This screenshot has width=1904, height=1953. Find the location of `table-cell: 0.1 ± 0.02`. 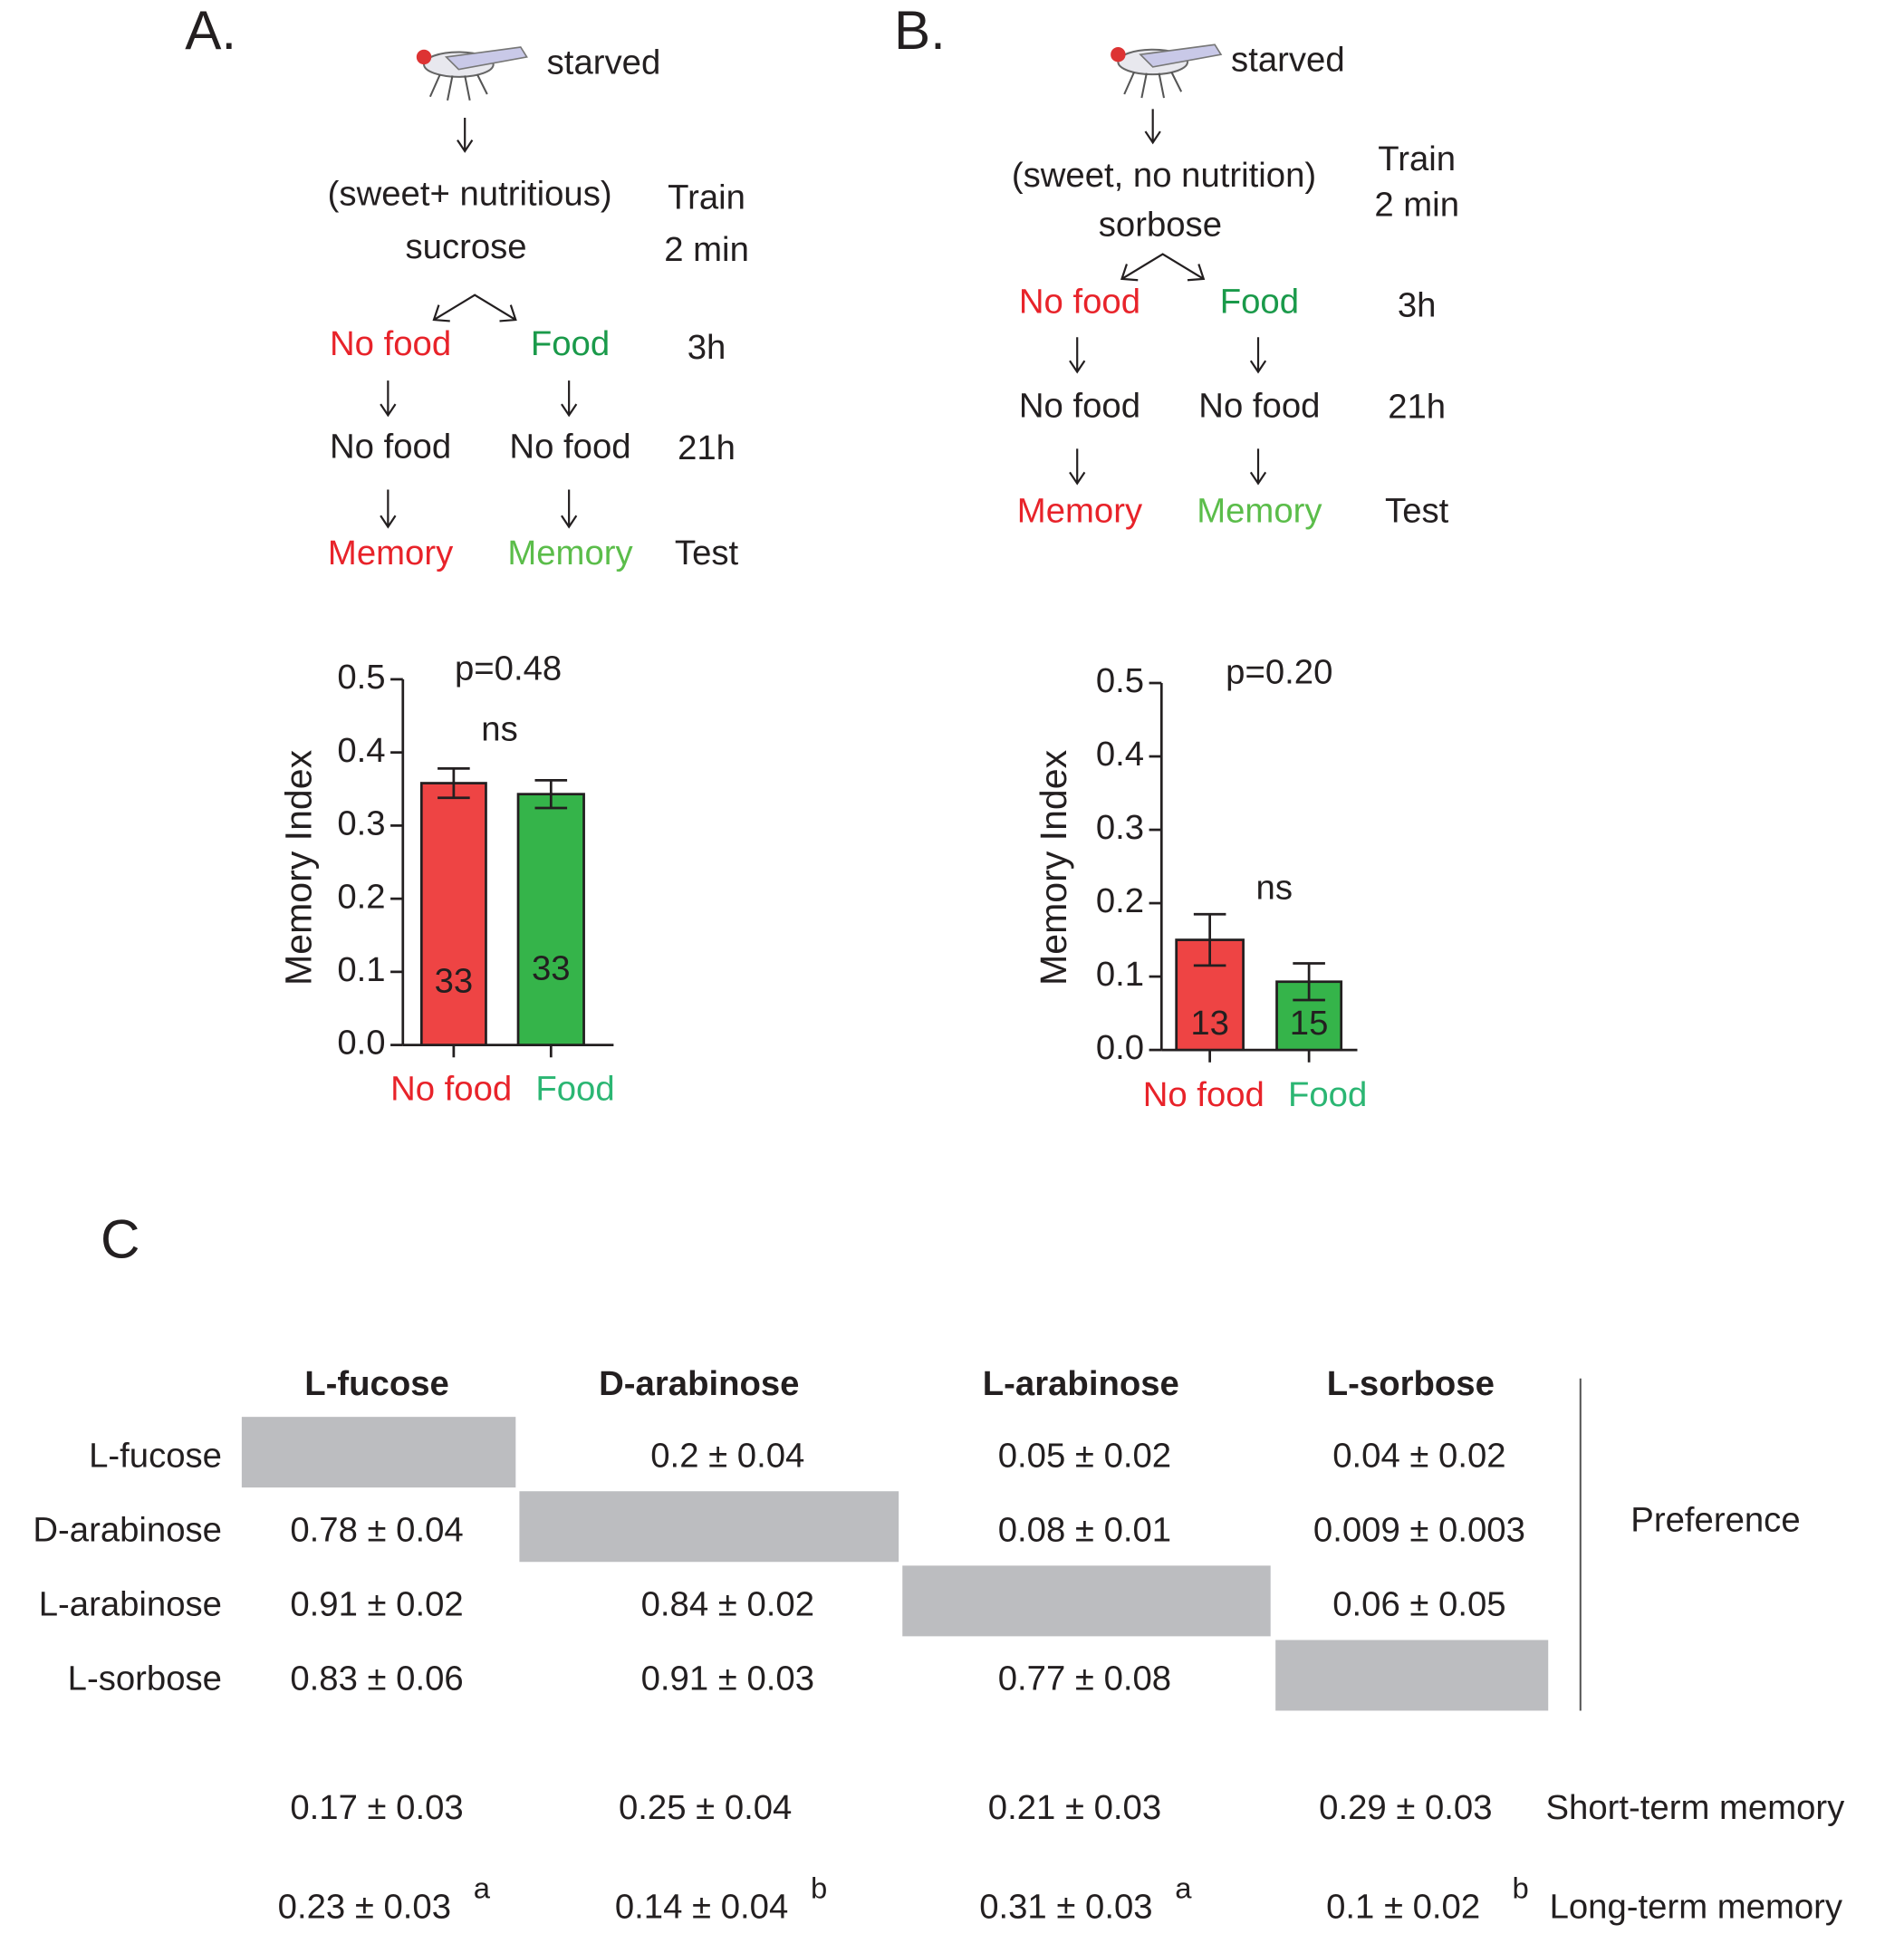

table-cell: 0.1 ± 0.02 is located at coordinates (1403, 1907).